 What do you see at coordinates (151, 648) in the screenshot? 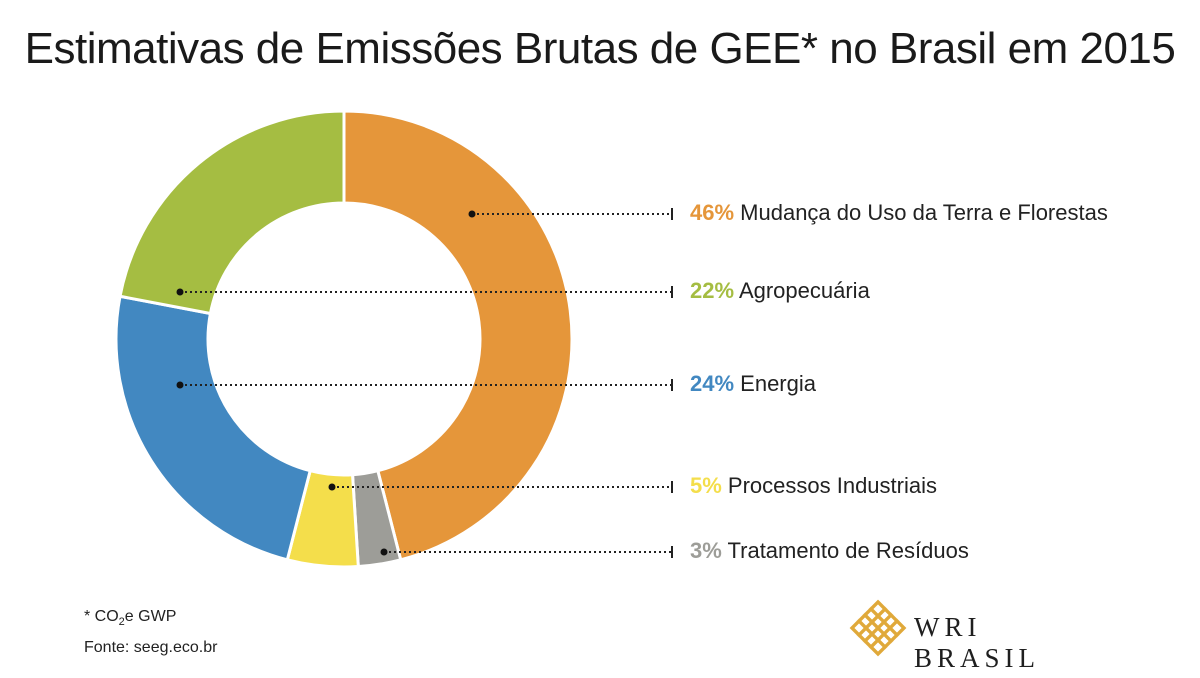
I see `footnote-source: Fonte: seeg.eco.br` at bounding box center [151, 648].